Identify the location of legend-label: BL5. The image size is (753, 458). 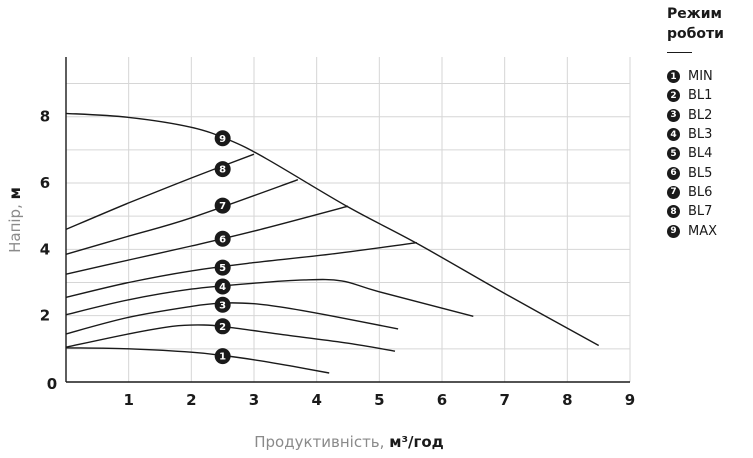
(700, 173).